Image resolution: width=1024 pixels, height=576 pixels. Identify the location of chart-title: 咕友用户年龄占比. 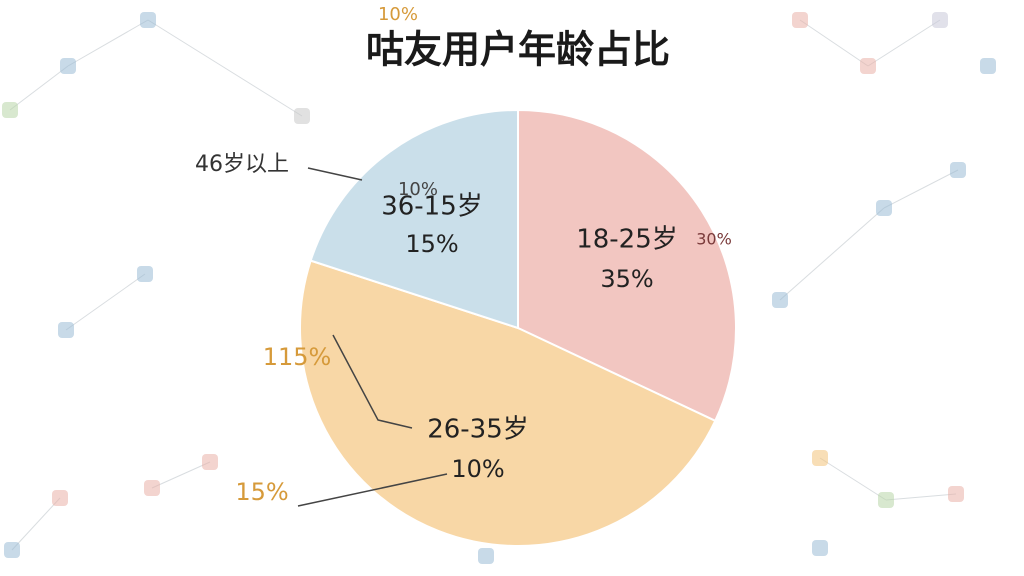
(518, 50).